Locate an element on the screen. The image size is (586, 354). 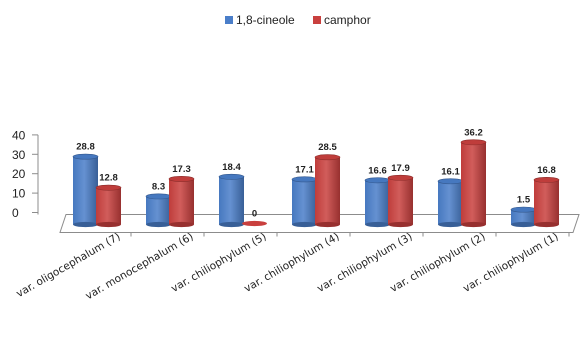
data-label: 17.3 is located at coordinates (181, 169).